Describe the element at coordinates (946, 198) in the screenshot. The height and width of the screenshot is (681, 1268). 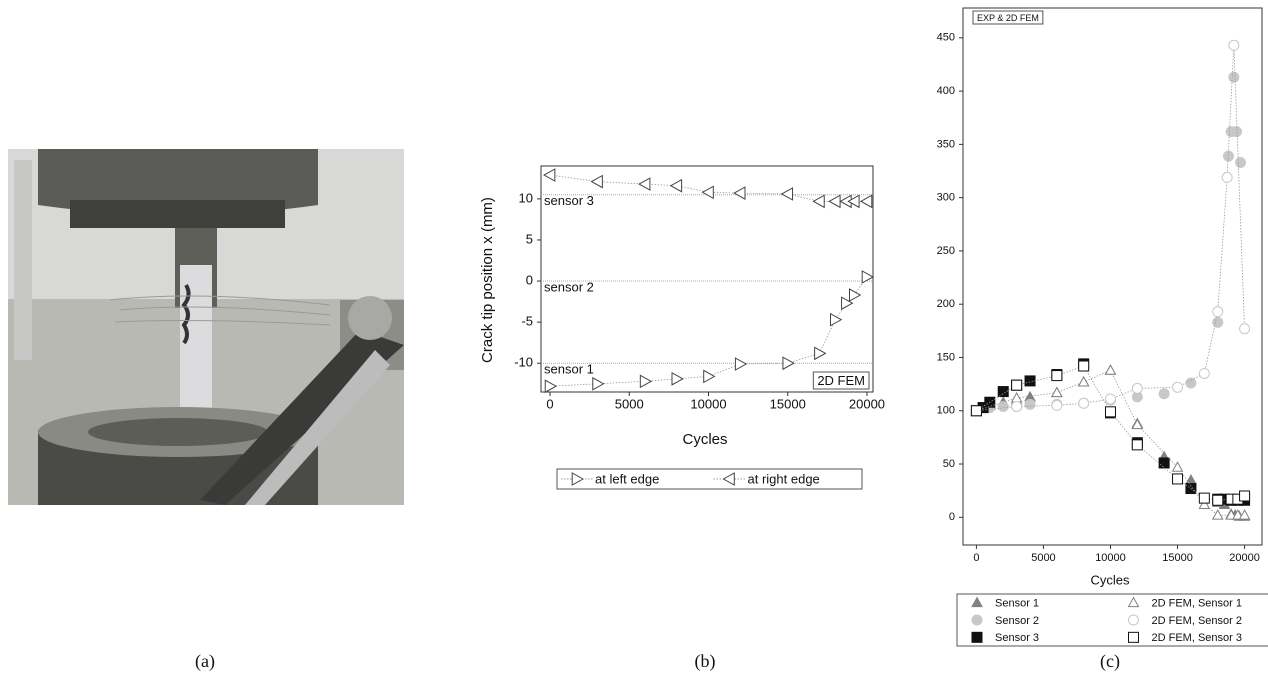
I see `y-tick-label: 300` at that location.